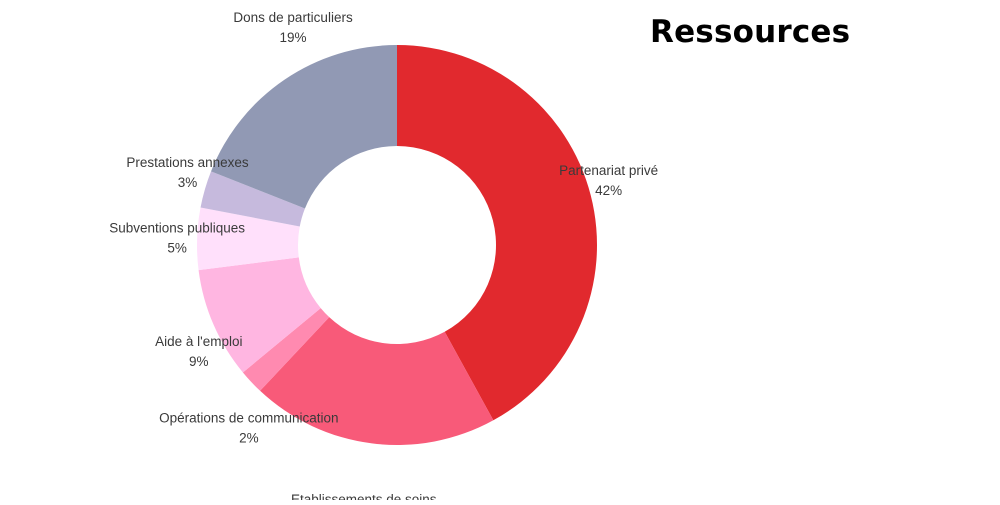  Describe the element at coordinates (750, 32) in the screenshot. I see `chart-title: Ressources` at that location.